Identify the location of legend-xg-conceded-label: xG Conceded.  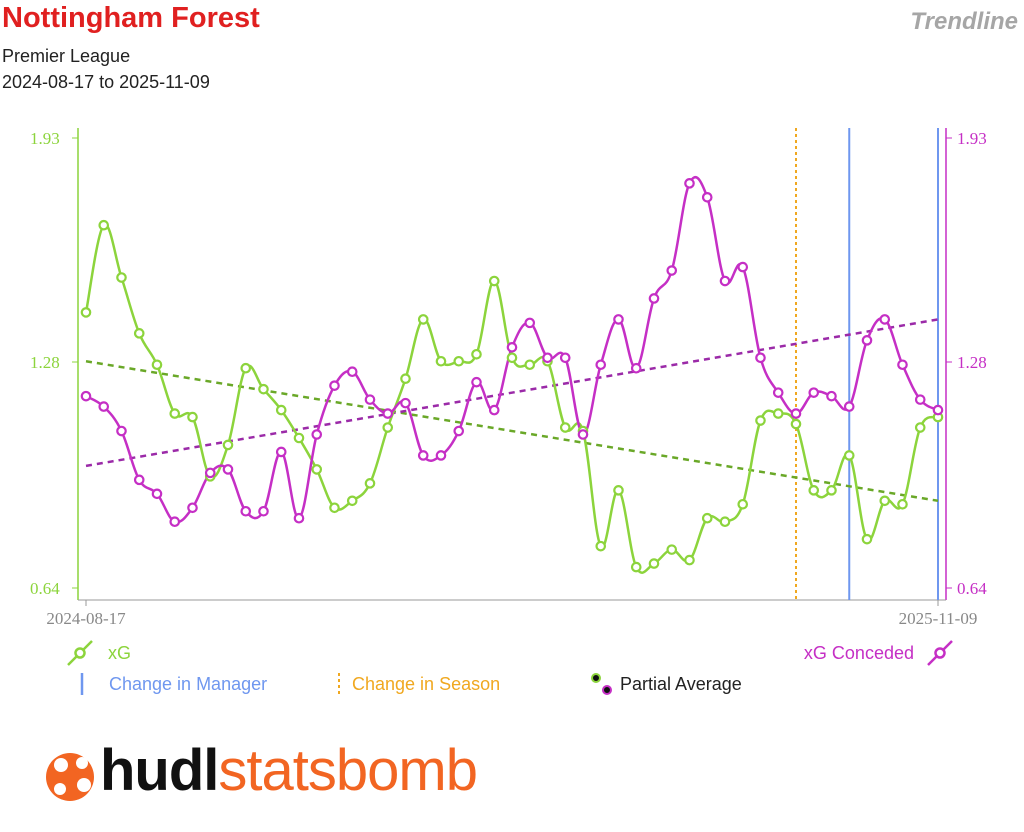
(859, 653).